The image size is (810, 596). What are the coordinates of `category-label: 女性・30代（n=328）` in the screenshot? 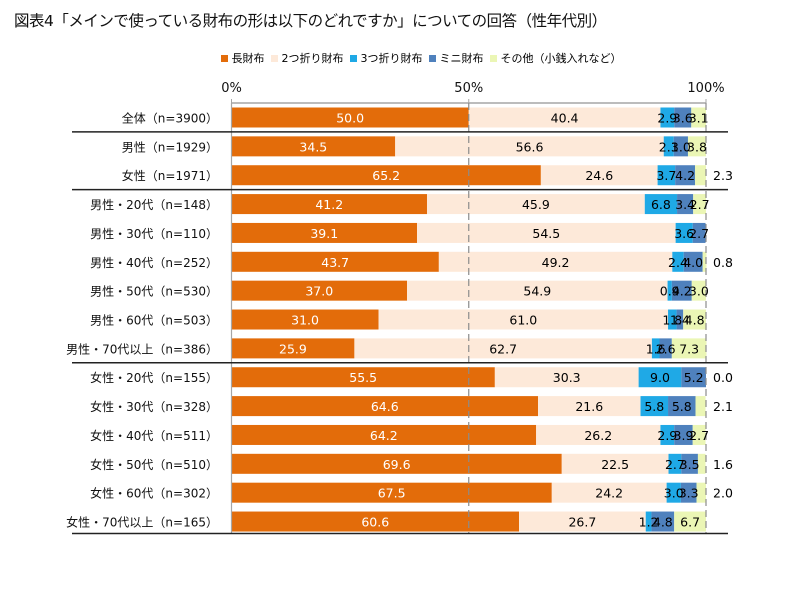 It's located at (154, 406).